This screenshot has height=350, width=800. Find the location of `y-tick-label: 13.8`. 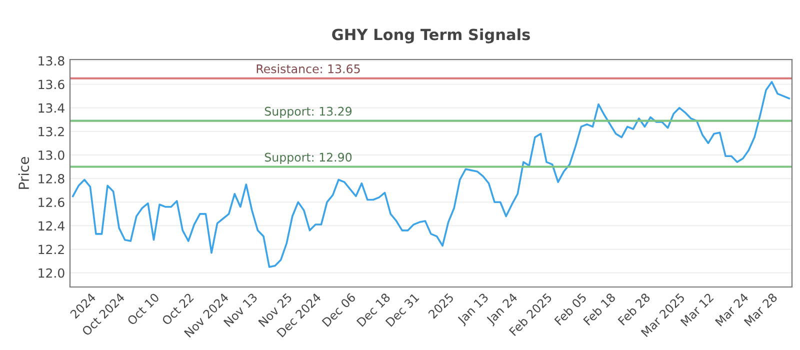

y-tick-label: 13.8 is located at coordinates (51, 61).